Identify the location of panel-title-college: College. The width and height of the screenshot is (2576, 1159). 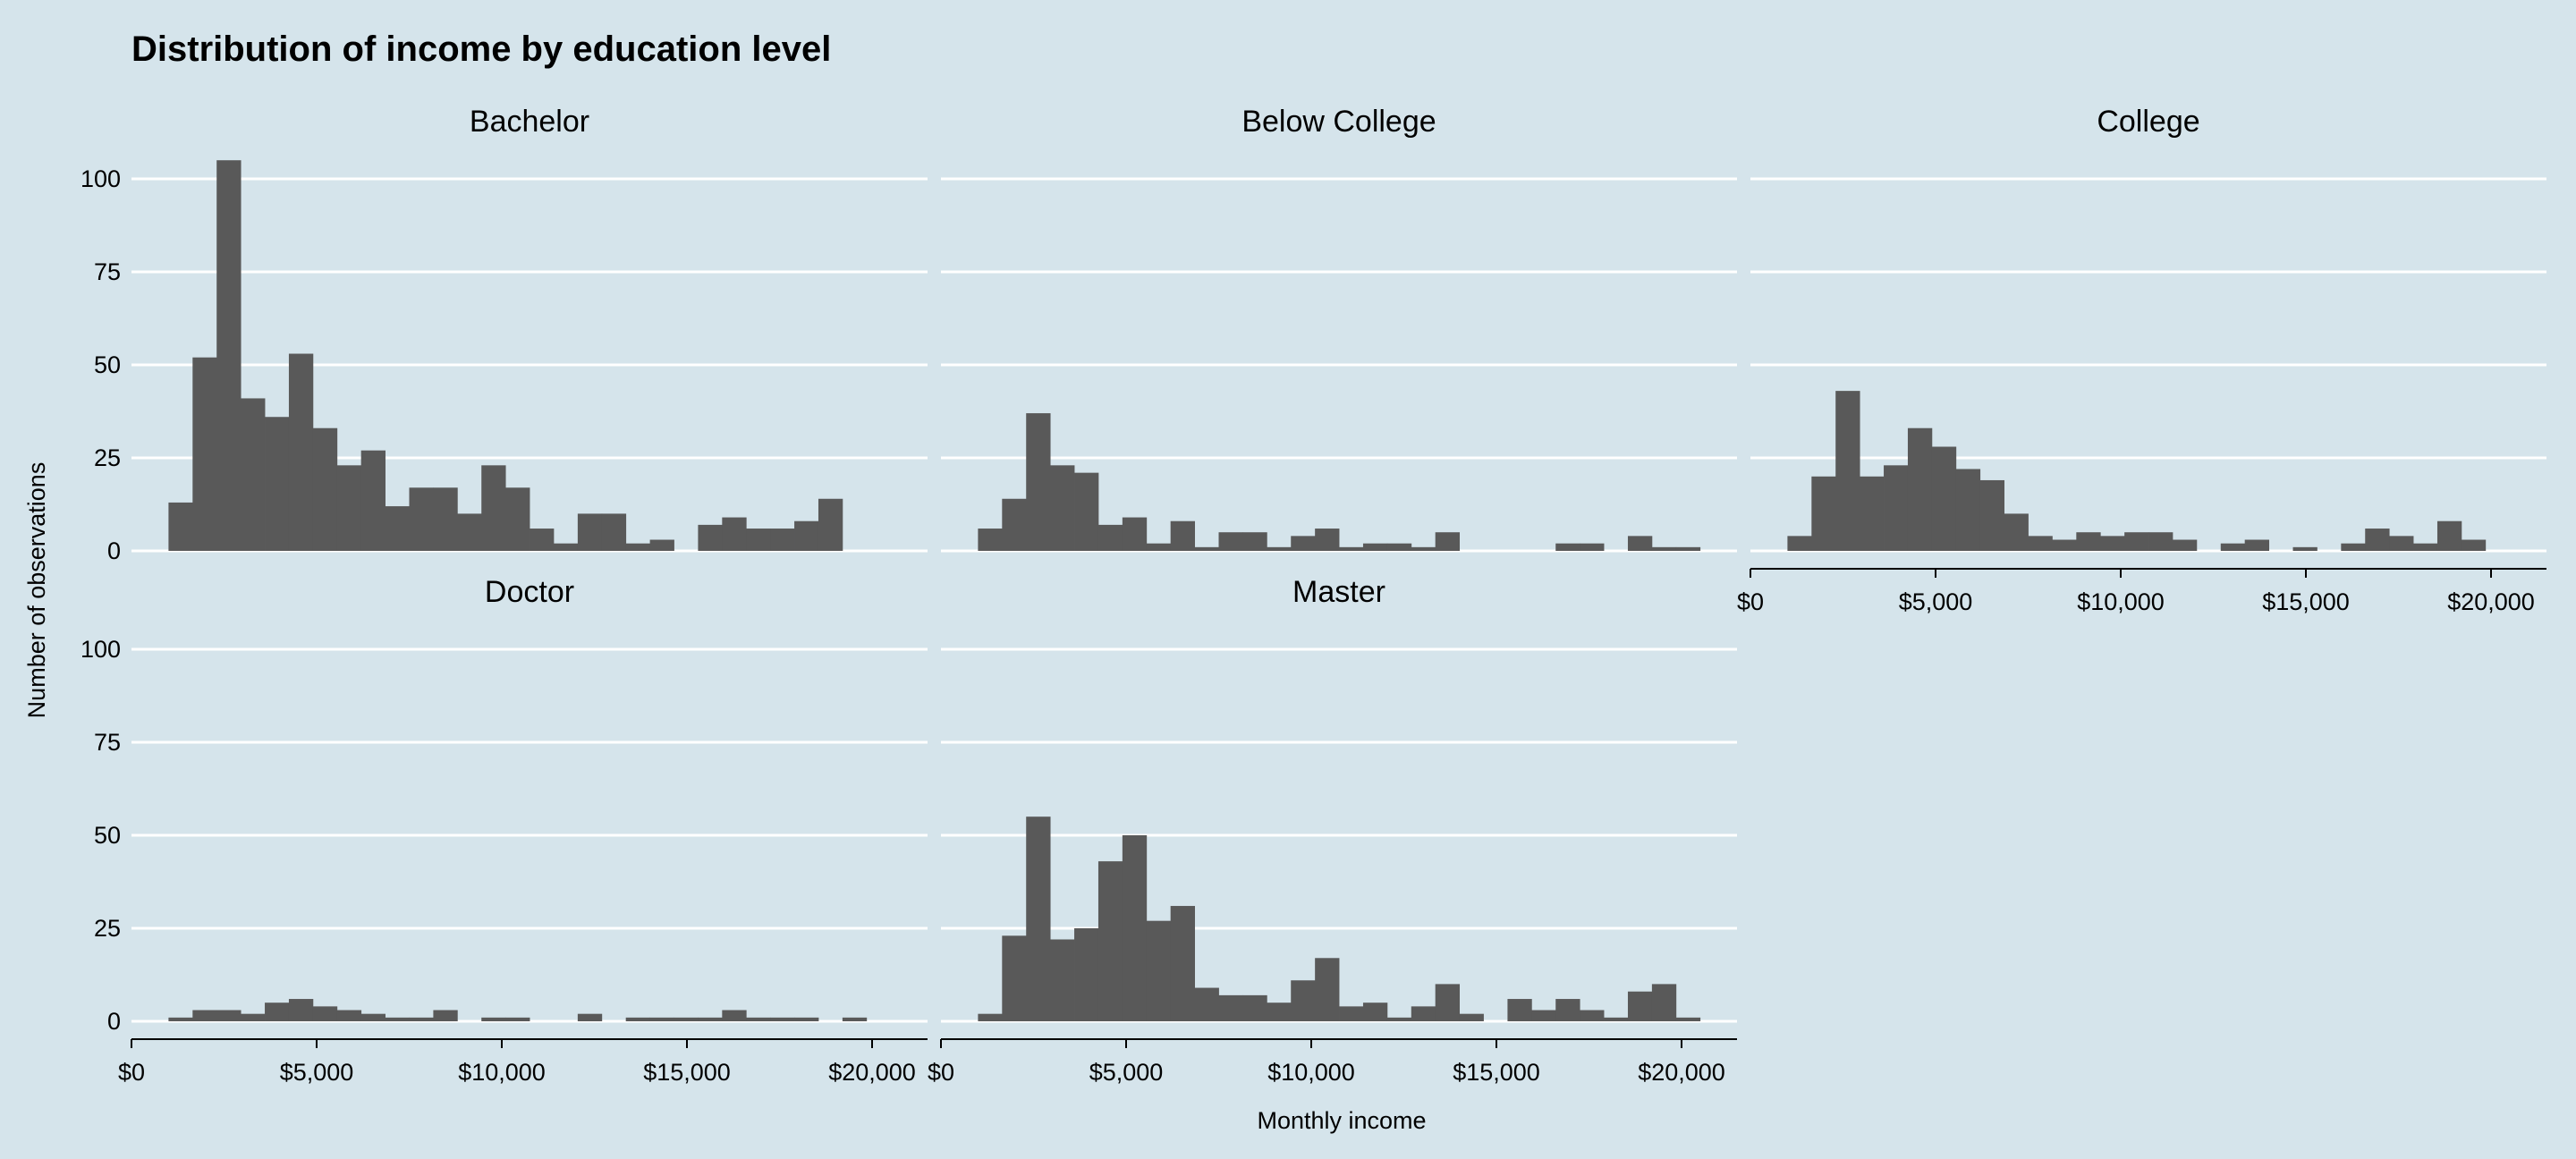
(2148, 122).